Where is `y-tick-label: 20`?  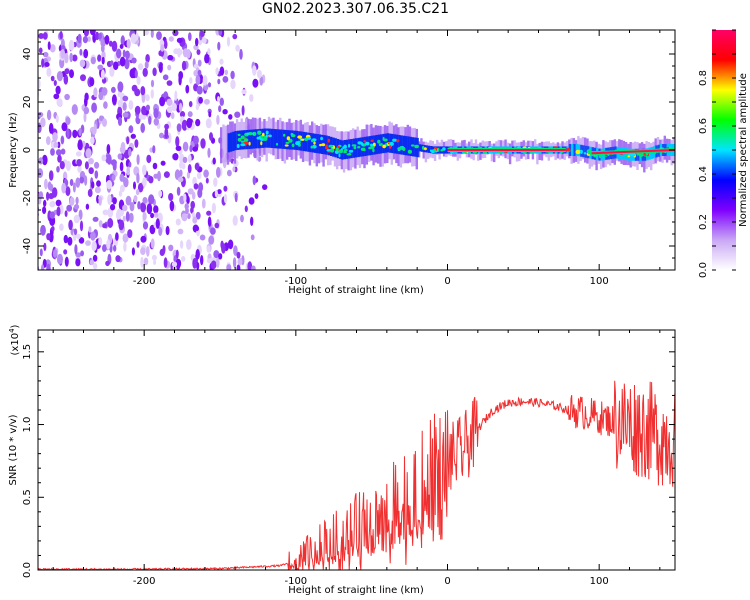
y-tick-label: 20 is located at coordinates (27, 102).